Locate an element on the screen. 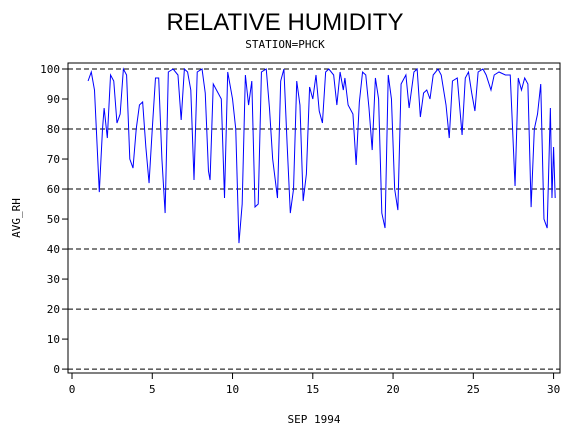 The height and width of the screenshot is (435, 570). y-tick-label: 100 is located at coordinates (50, 69).